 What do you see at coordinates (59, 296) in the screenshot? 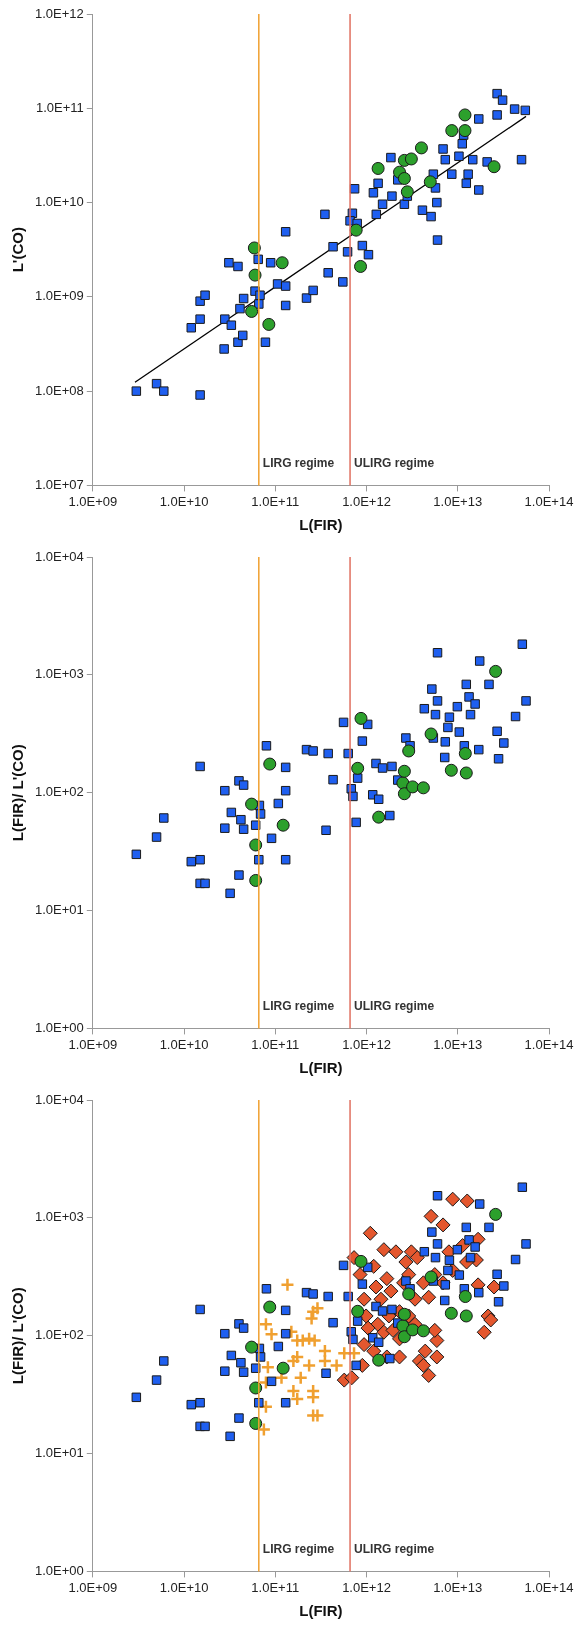
I see `y-tick-label: 1.0E+09` at bounding box center [59, 296].